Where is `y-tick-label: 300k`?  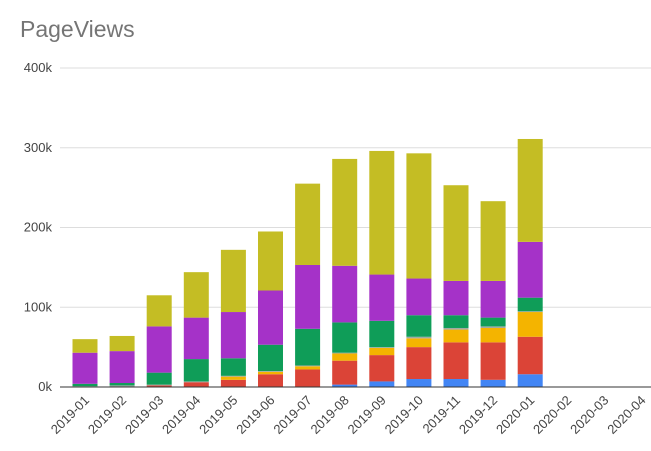
y-tick-label: 300k is located at coordinates (38, 147).